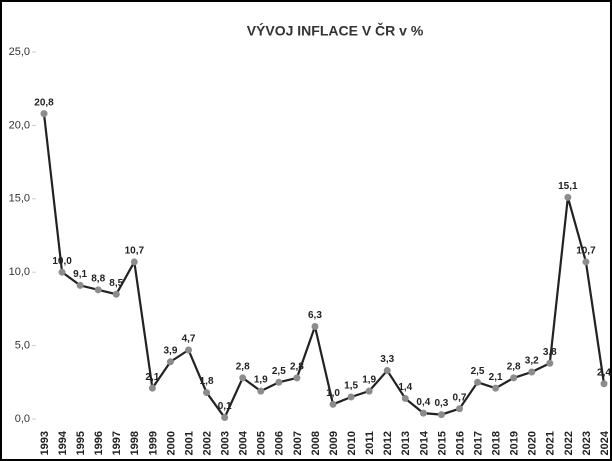 The image size is (612, 461). I want to click on x-tick-label: 2001, so click(189, 443).